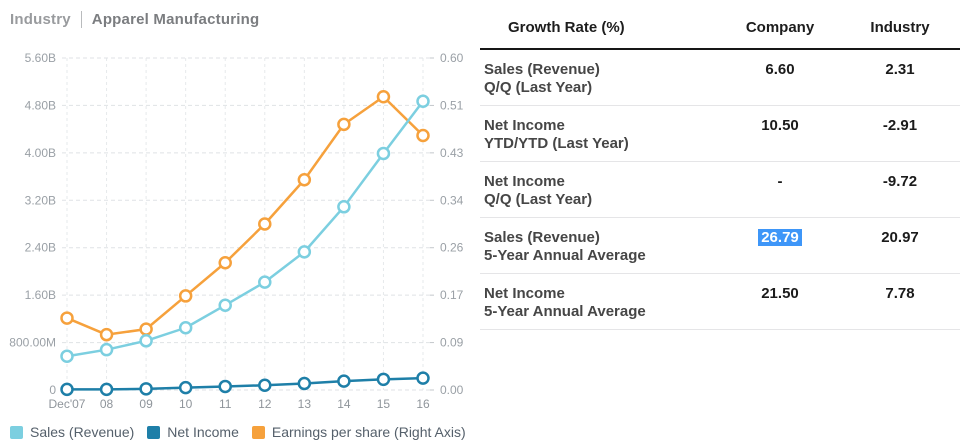 The image size is (962, 446). What do you see at coordinates (423, 404) in the screenshot?
I see `x-axis-label: 16` at bounding box center [423, 404].